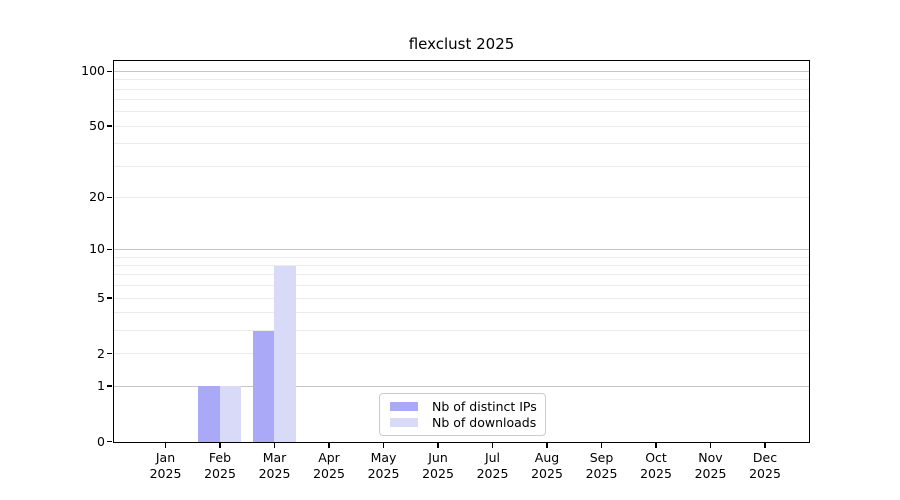 The height and width of the screenshot is (500, 900). What do you see at coordinates (765, 457) in the screenshot?
I see `x-tick-month: Dec` at bounding box center [765, 457].